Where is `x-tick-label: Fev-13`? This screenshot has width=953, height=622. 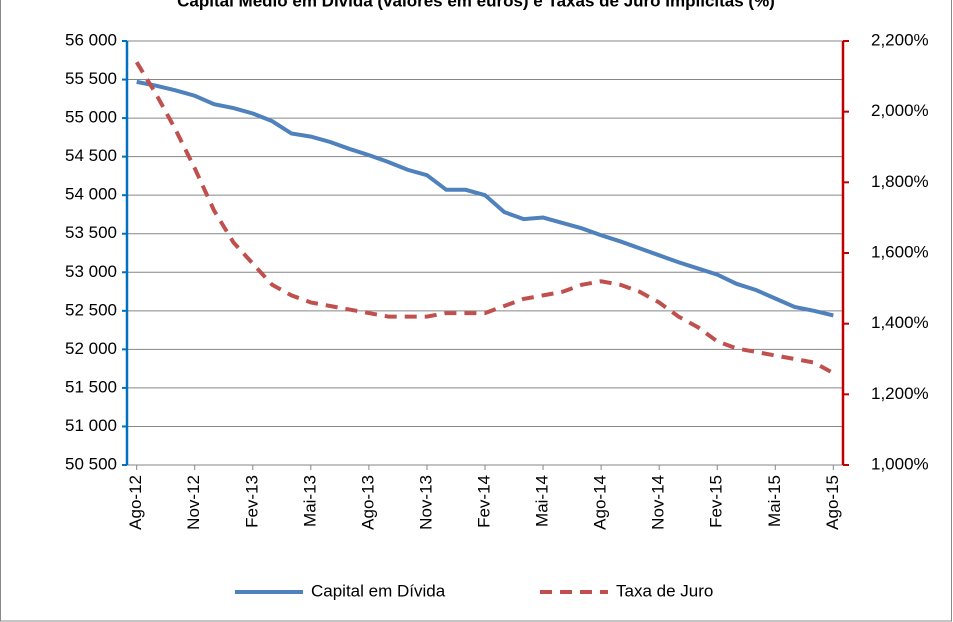 x-tick-label: Fev-13 is located at coordinates (251, 501).